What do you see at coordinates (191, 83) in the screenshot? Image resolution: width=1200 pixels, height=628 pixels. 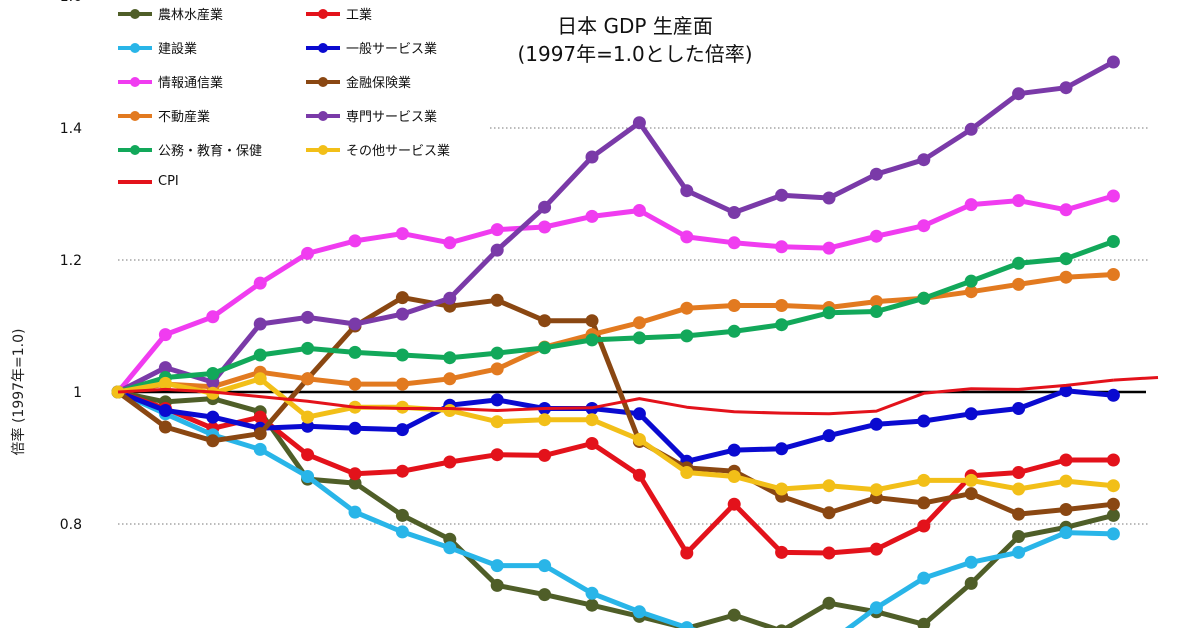 I see `legend-label: 情報通信業` at bounding box center [191, 83].